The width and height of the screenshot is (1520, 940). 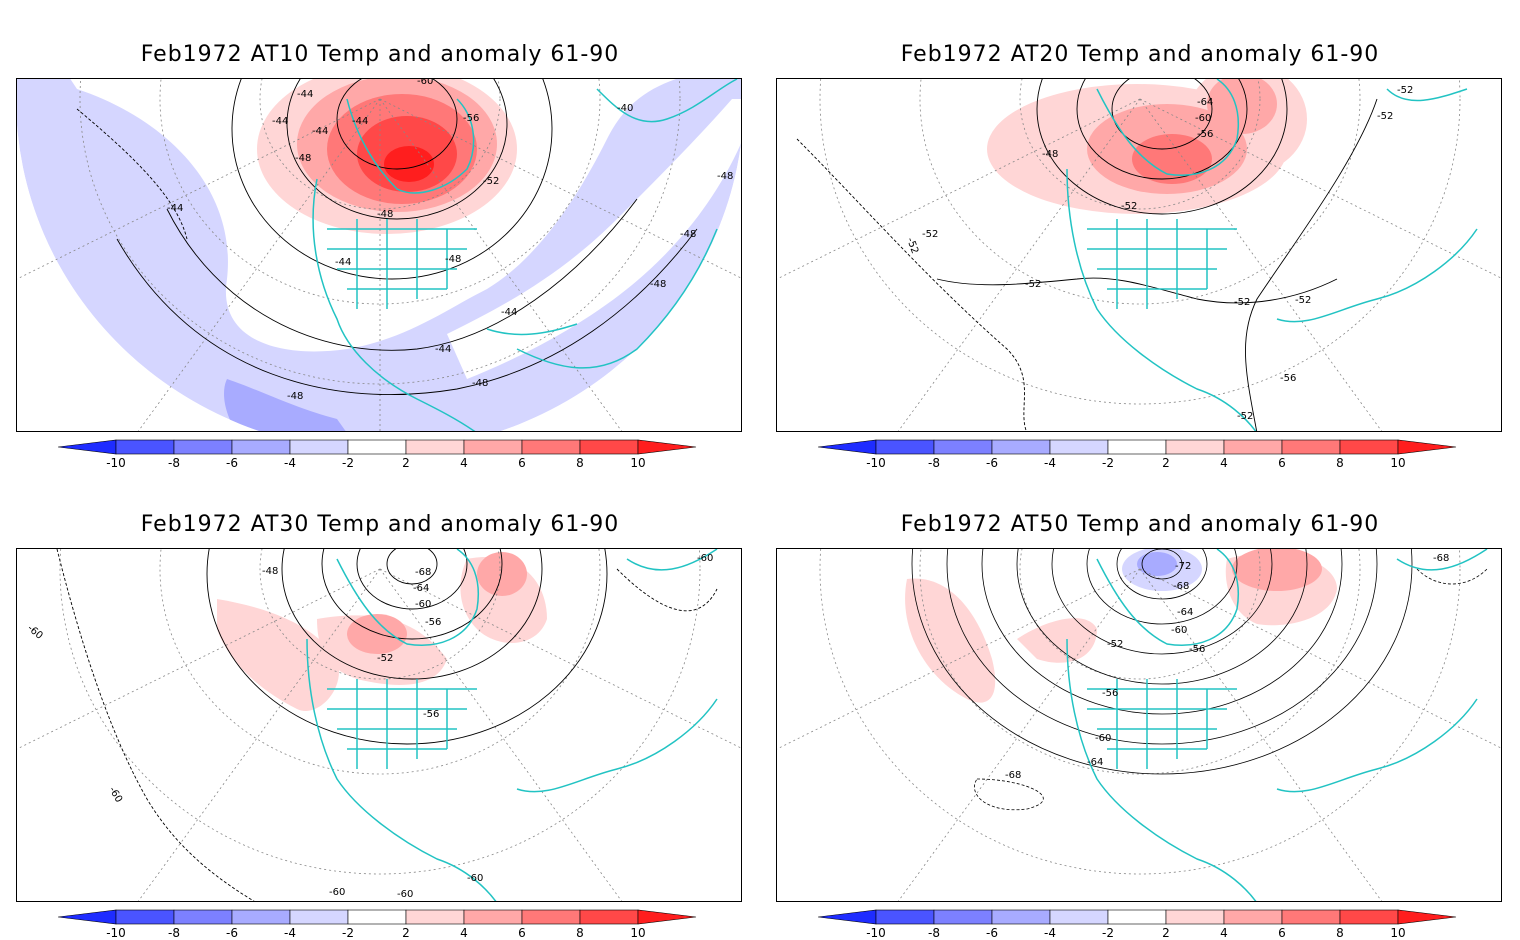 What do you see at coordinates (1185, 612) in the screenshot?
I see `contour-label: -64` at bounding box center [1185, 612].